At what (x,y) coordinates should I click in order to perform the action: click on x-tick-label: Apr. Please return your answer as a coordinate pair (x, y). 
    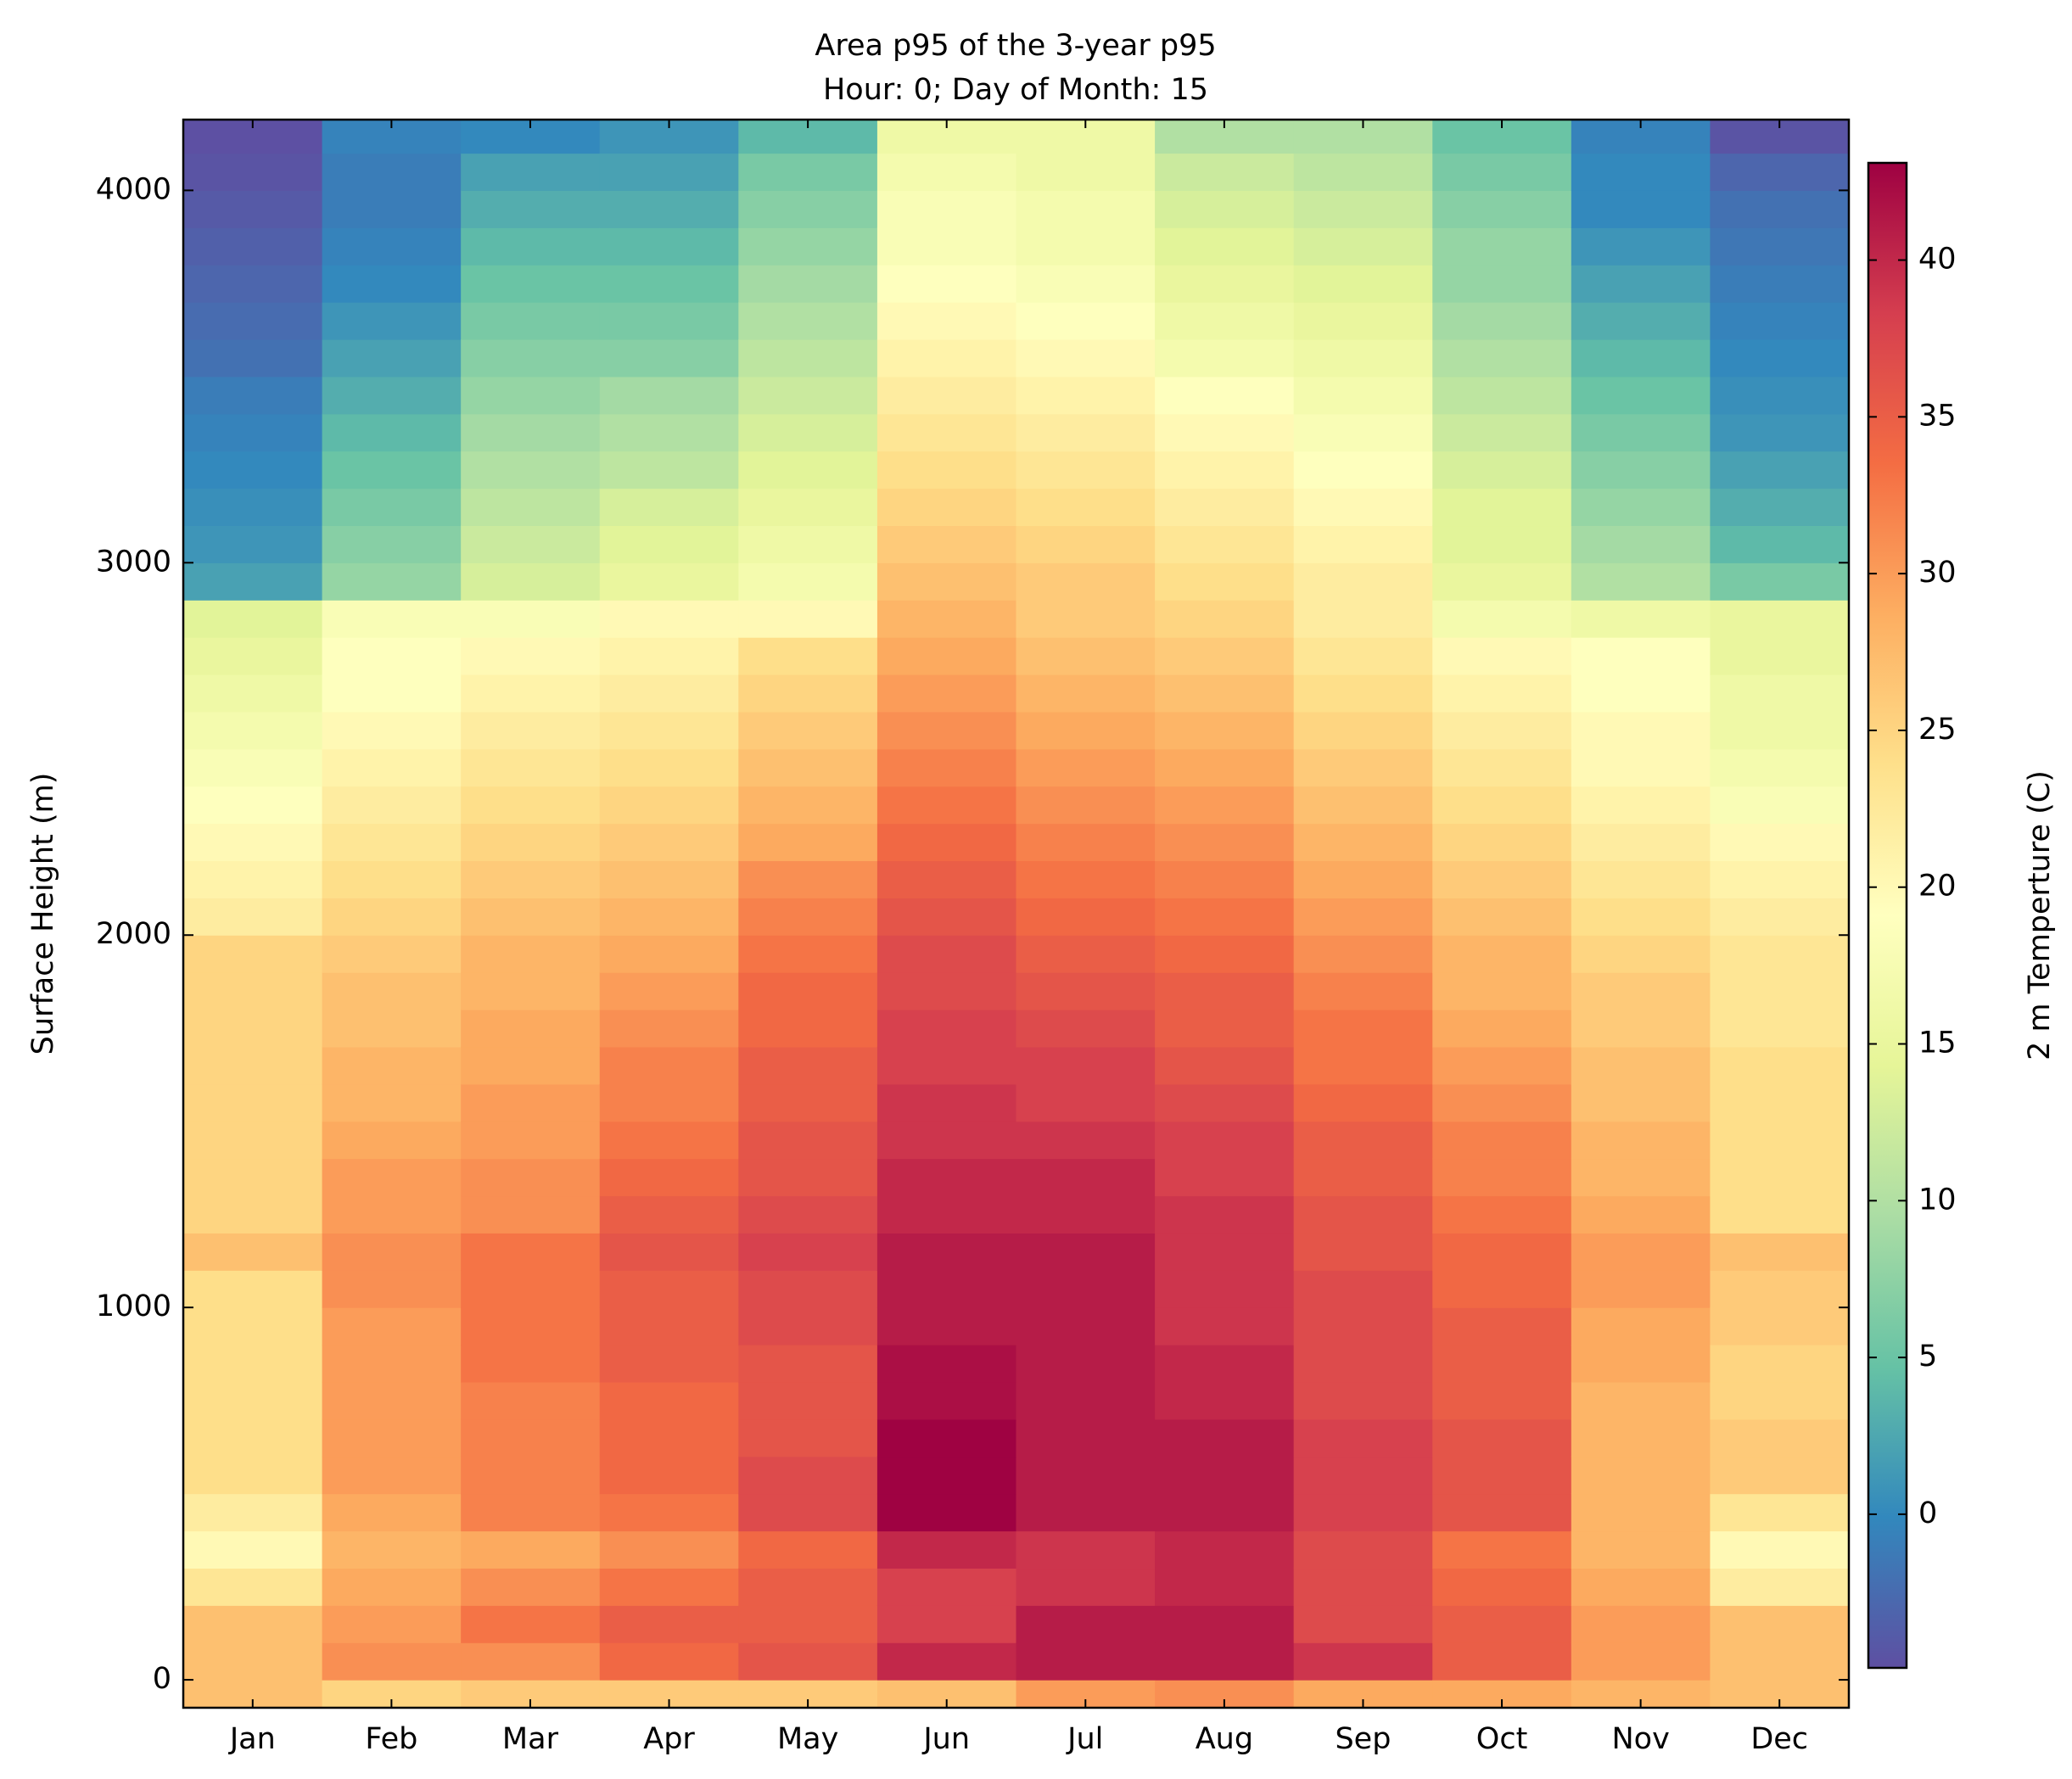
    Looking at the image, I should click on (669, 1739).